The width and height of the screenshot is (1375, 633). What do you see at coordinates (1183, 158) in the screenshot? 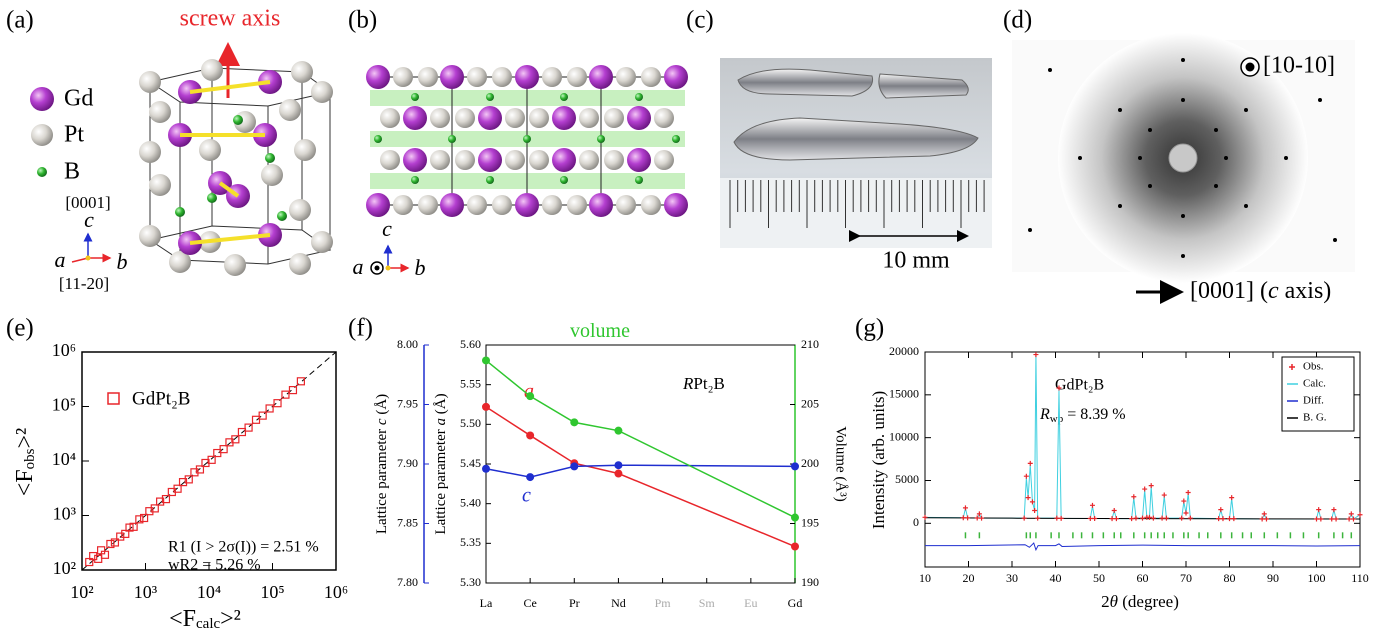
I see `beam-stop` at bounding box center [1183, 158].